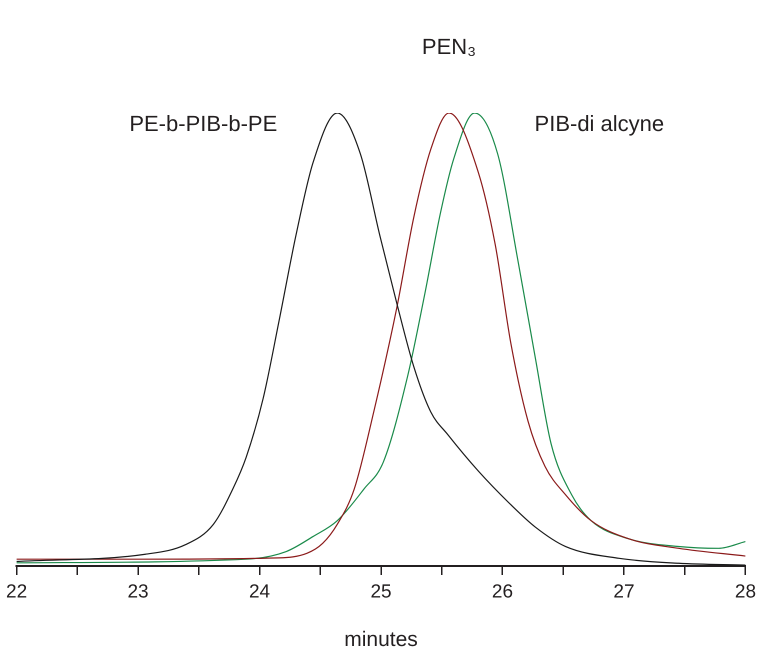  Describe the element at coordinates (381, 640) in the screenshot. I see `x-axis-title: minutes` at that location.